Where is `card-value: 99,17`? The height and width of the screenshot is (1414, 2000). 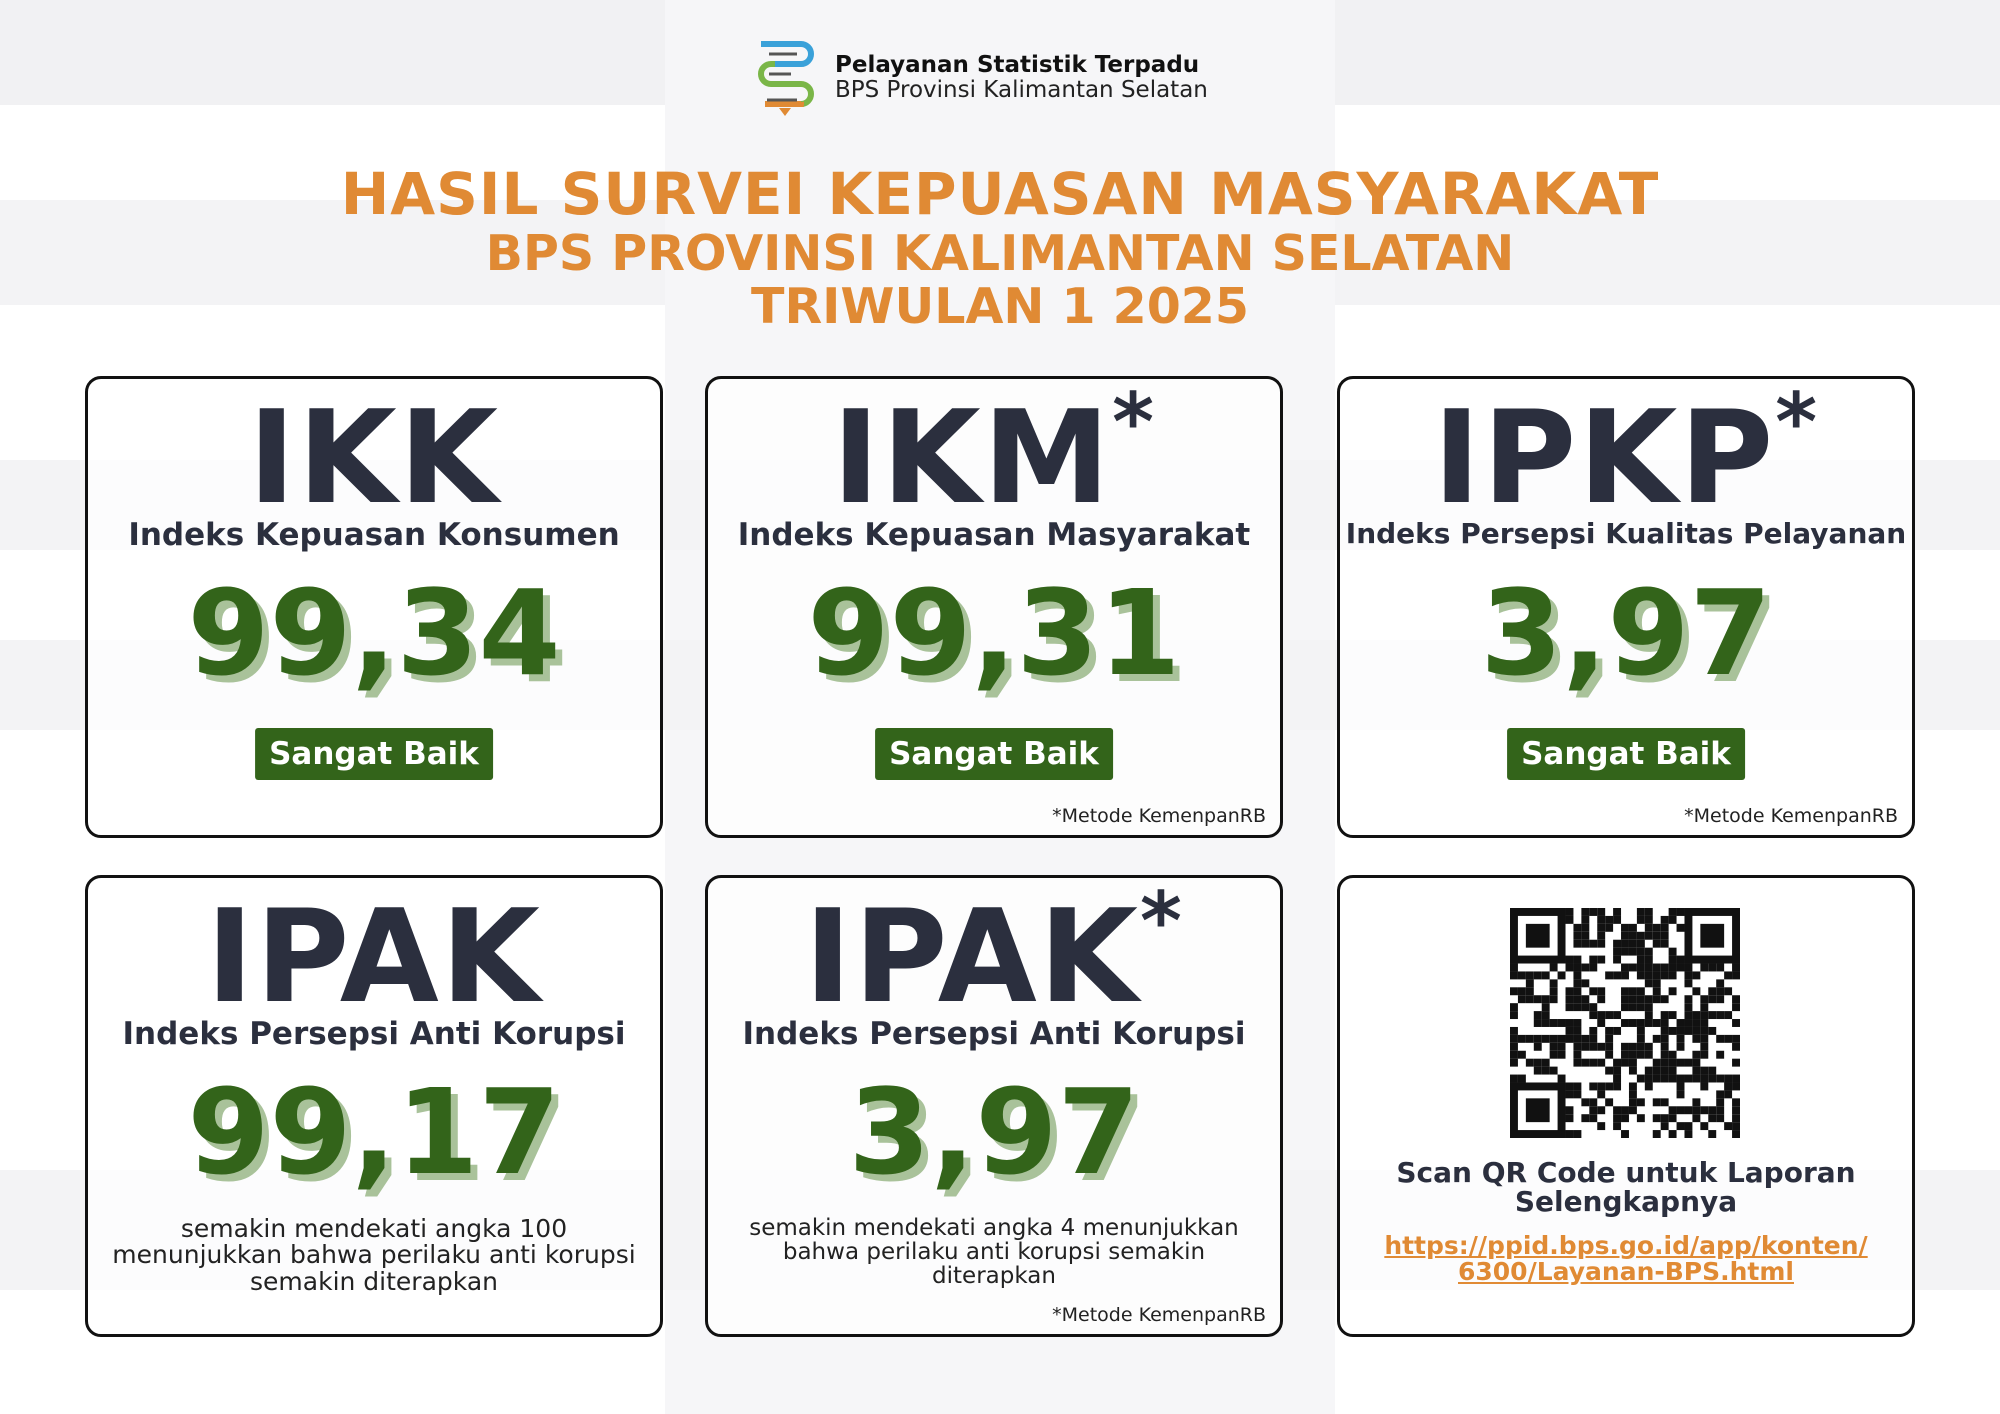 card-value: 99,17 is located at coordinates (374, 1132).